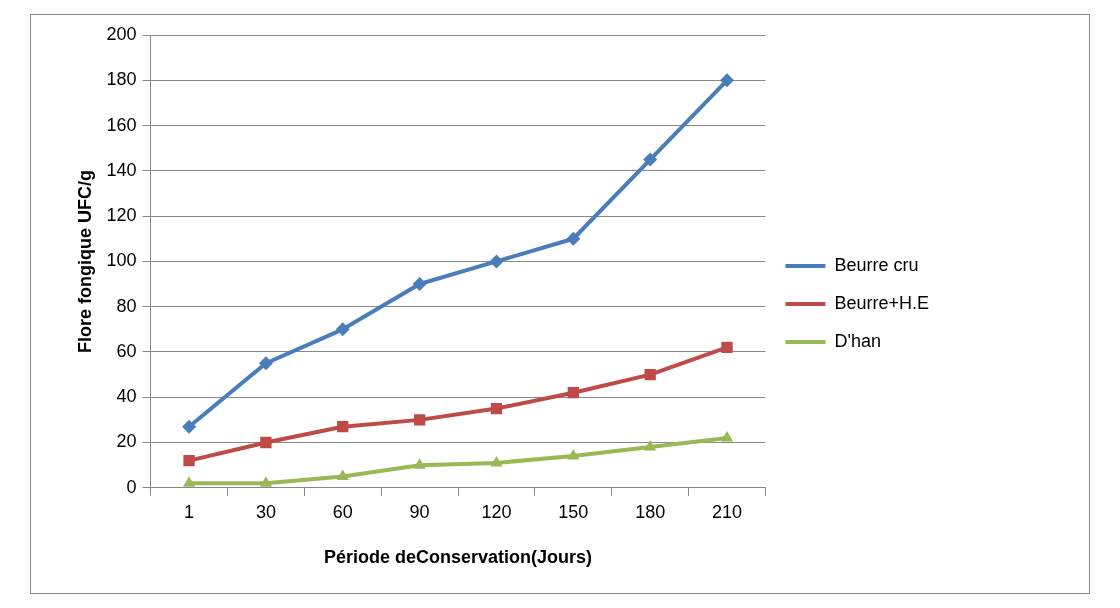 The image size is (1120, 608). What do you see at coordinates (458, 557) in the screenshot?
I see `x-axis-title: Période deConservation(Jours)` at bounding box center [458, 557].